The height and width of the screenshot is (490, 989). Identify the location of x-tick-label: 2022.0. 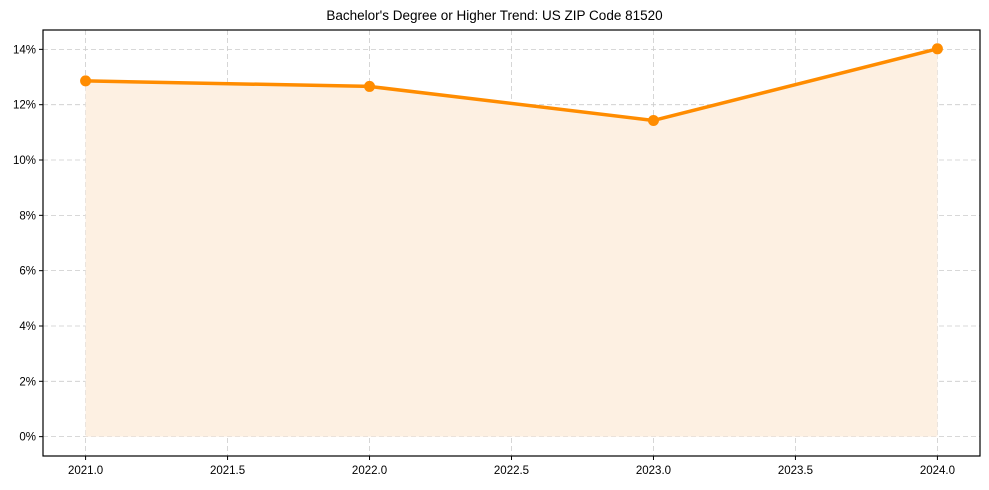
(369, 471).